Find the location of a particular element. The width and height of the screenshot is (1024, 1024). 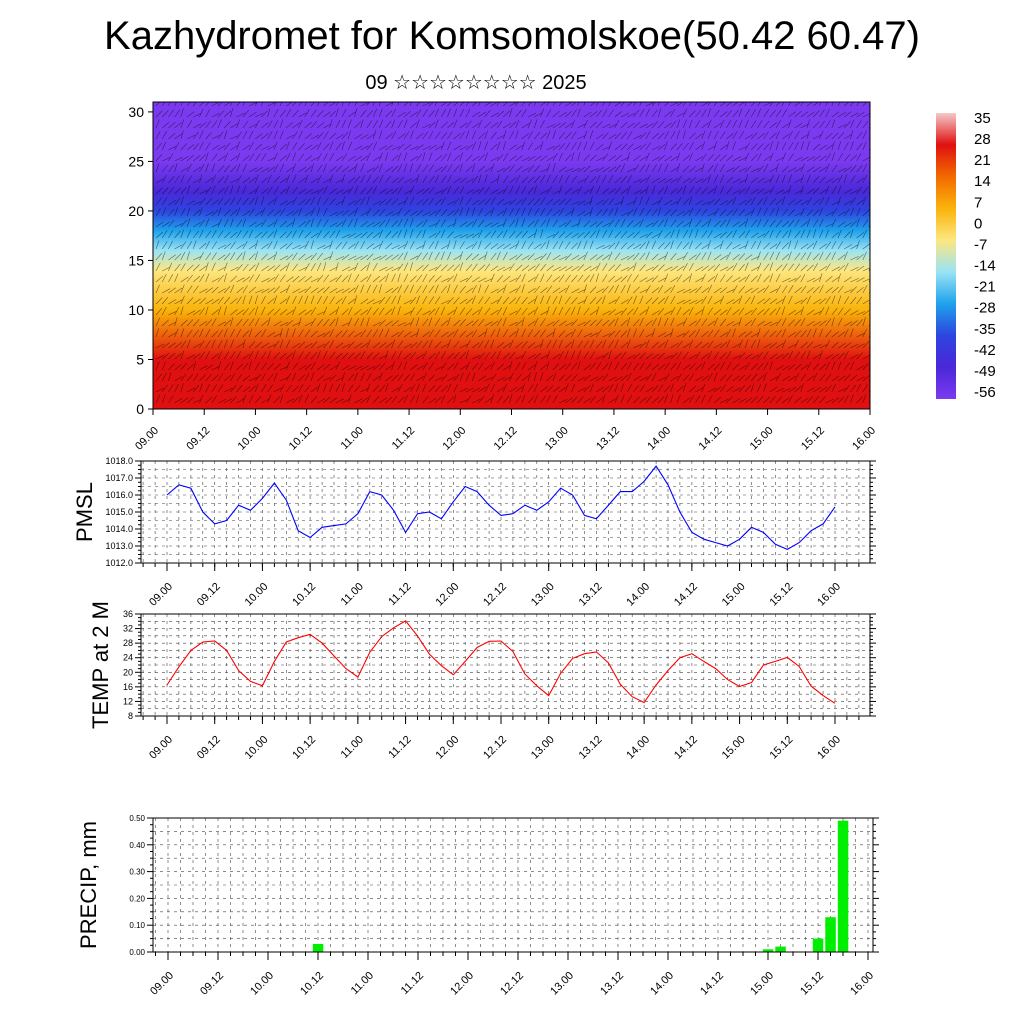

x-tick-label: 15.00 is located at coordinates (734, 748).